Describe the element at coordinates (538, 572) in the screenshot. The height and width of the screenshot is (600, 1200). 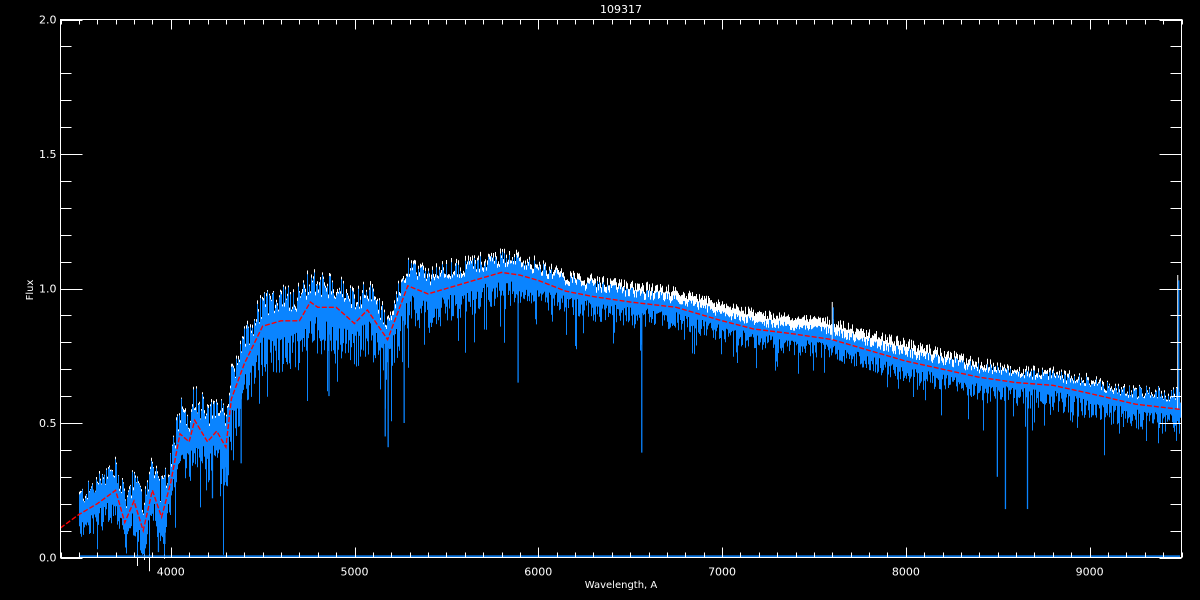
I see `x-tick-label: 6000` at that location.